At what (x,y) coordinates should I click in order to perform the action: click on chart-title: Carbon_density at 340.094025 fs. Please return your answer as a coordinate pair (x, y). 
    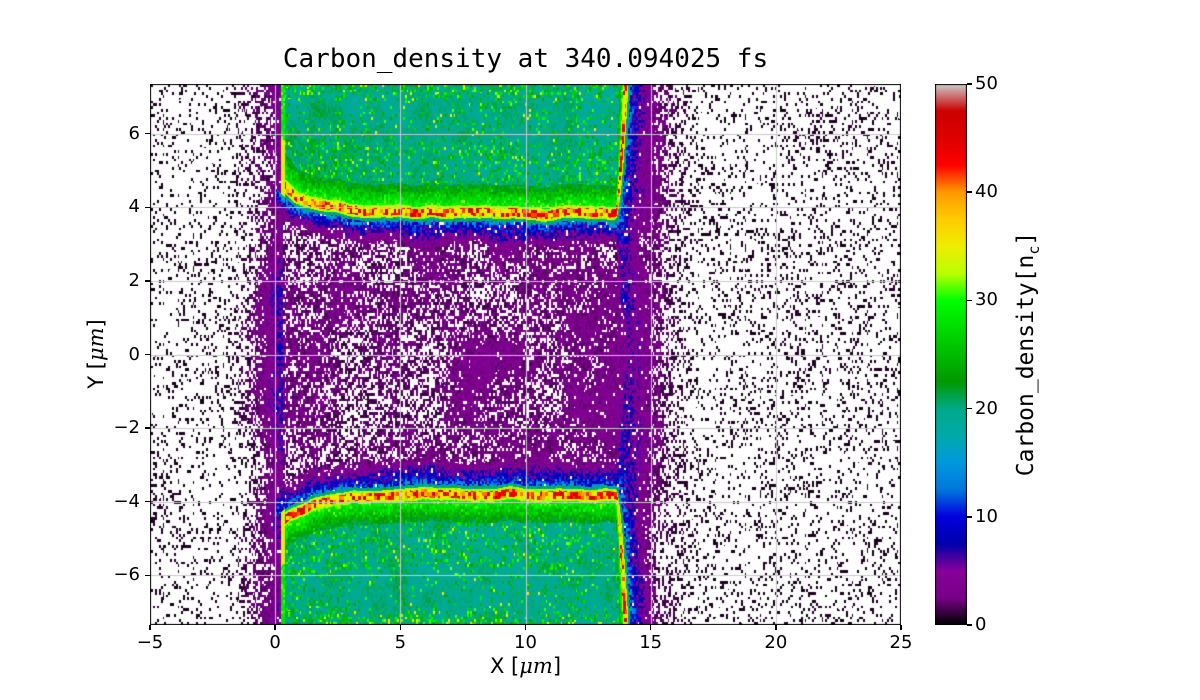
    Looking at the image, I should click on (525, 59).